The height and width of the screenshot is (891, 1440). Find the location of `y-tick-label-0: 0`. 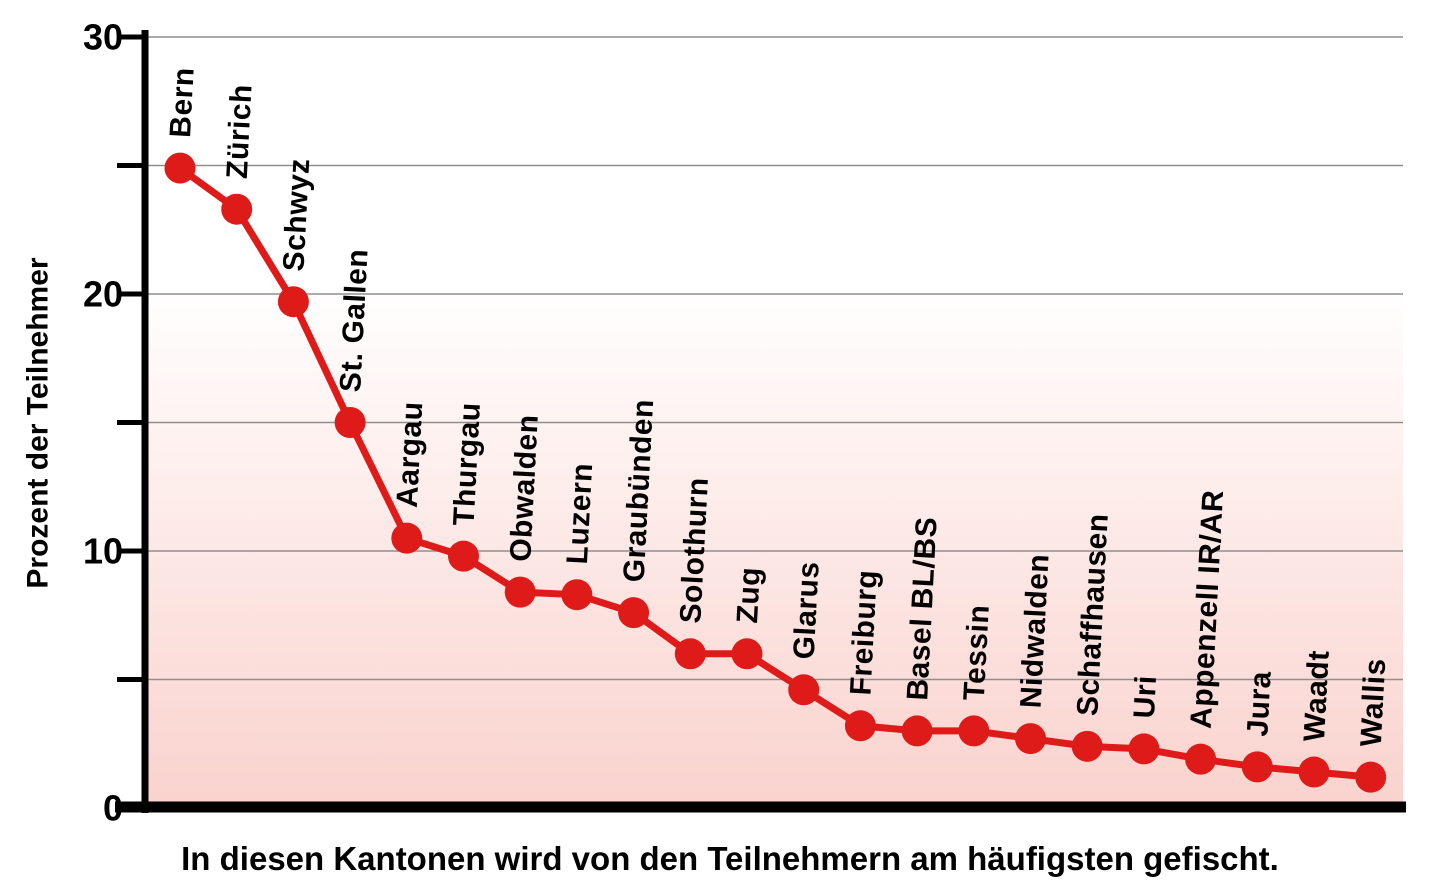

y-tick-label-0: 0 is located at coordinates (113, 808).